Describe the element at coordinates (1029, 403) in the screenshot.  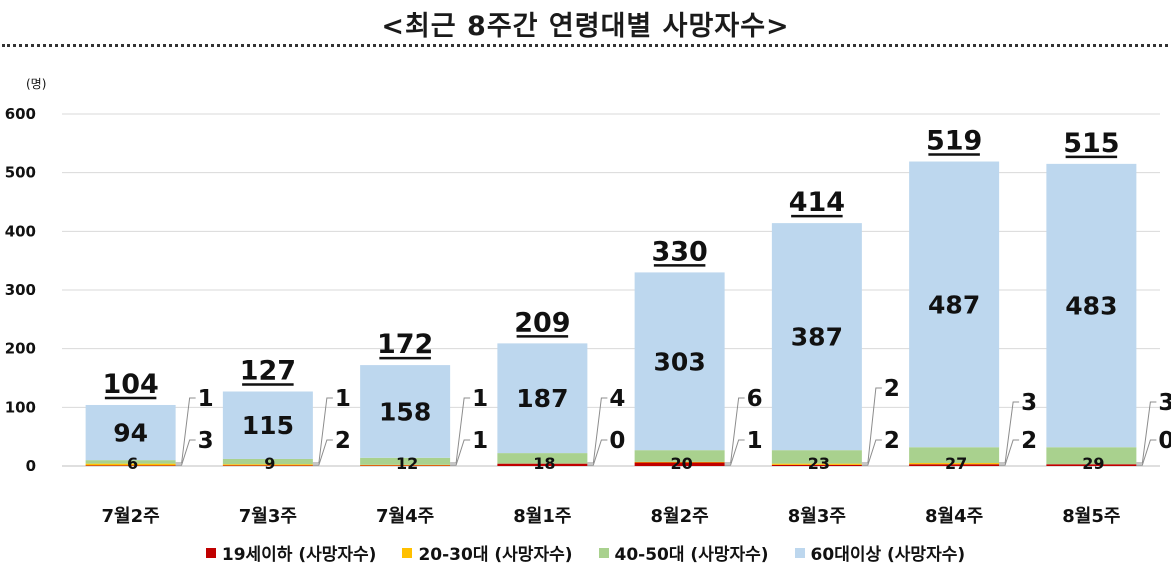
I see `data-label-under19: 3` at that location.